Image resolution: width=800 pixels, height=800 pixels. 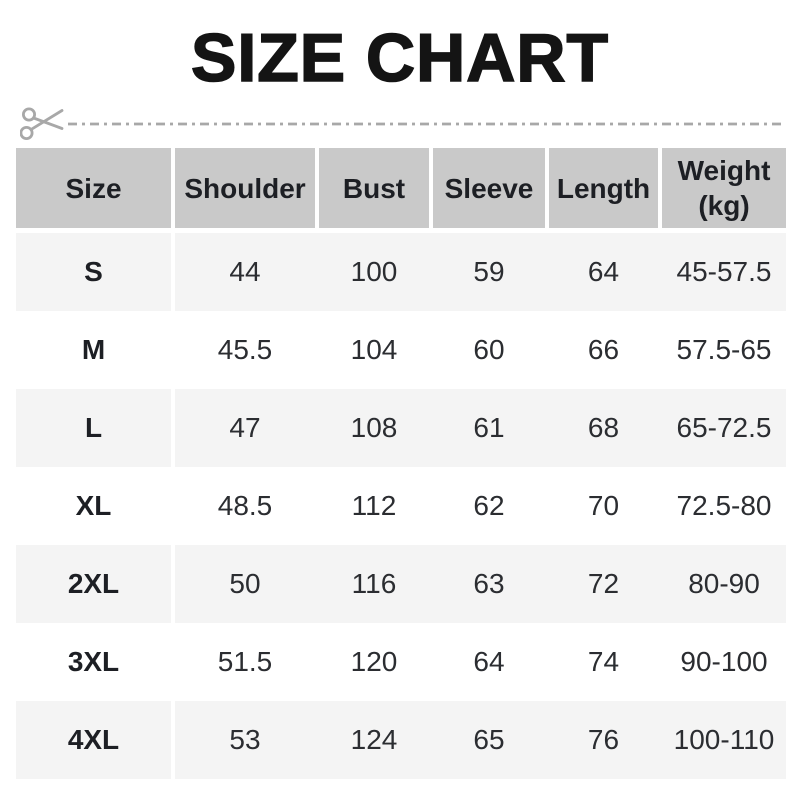 I want to click on table-row: 2XL 50 116 63 72 80-90, so click(x=401, y=584).